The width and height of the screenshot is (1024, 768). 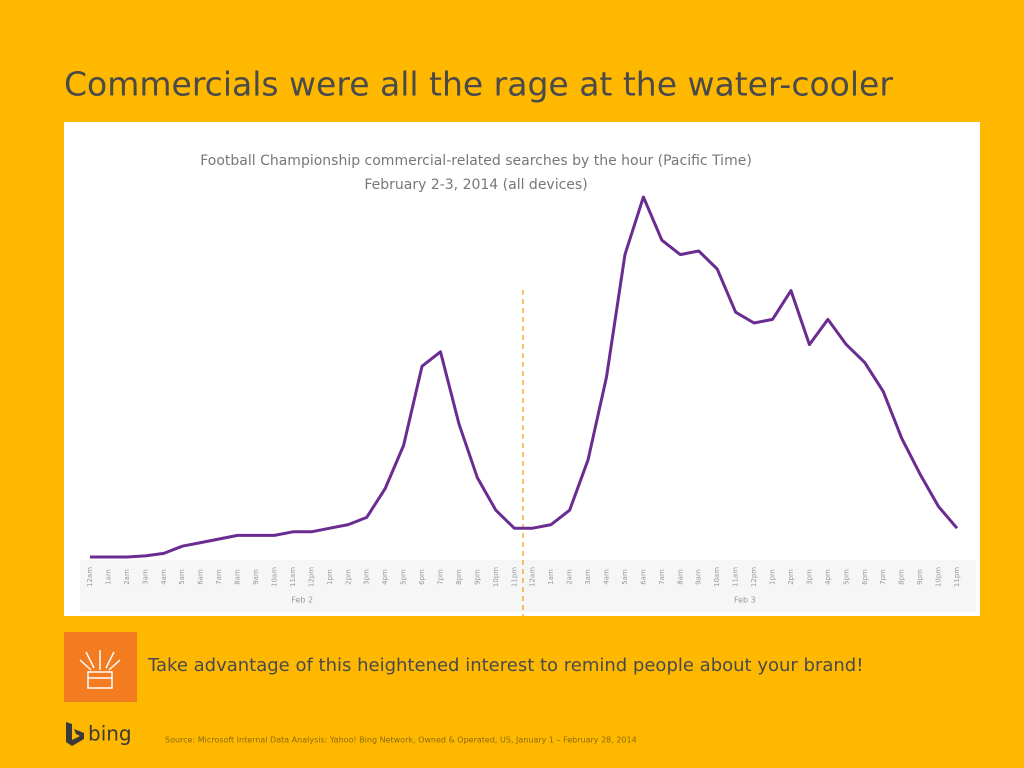 What do you see at coordinates (745, 600) in the screenshot?
I see `group-label: Feb 3` at bounding box center [745, 600].